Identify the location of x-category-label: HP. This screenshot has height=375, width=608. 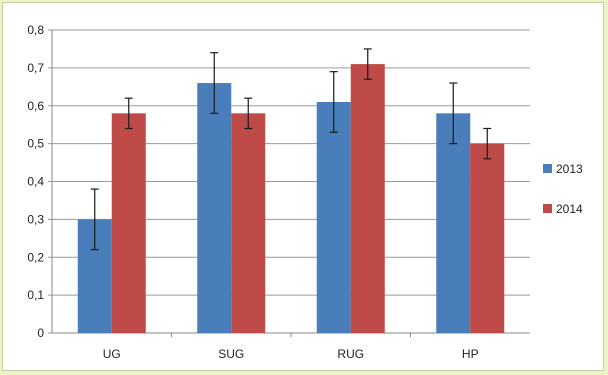
(470, 354).